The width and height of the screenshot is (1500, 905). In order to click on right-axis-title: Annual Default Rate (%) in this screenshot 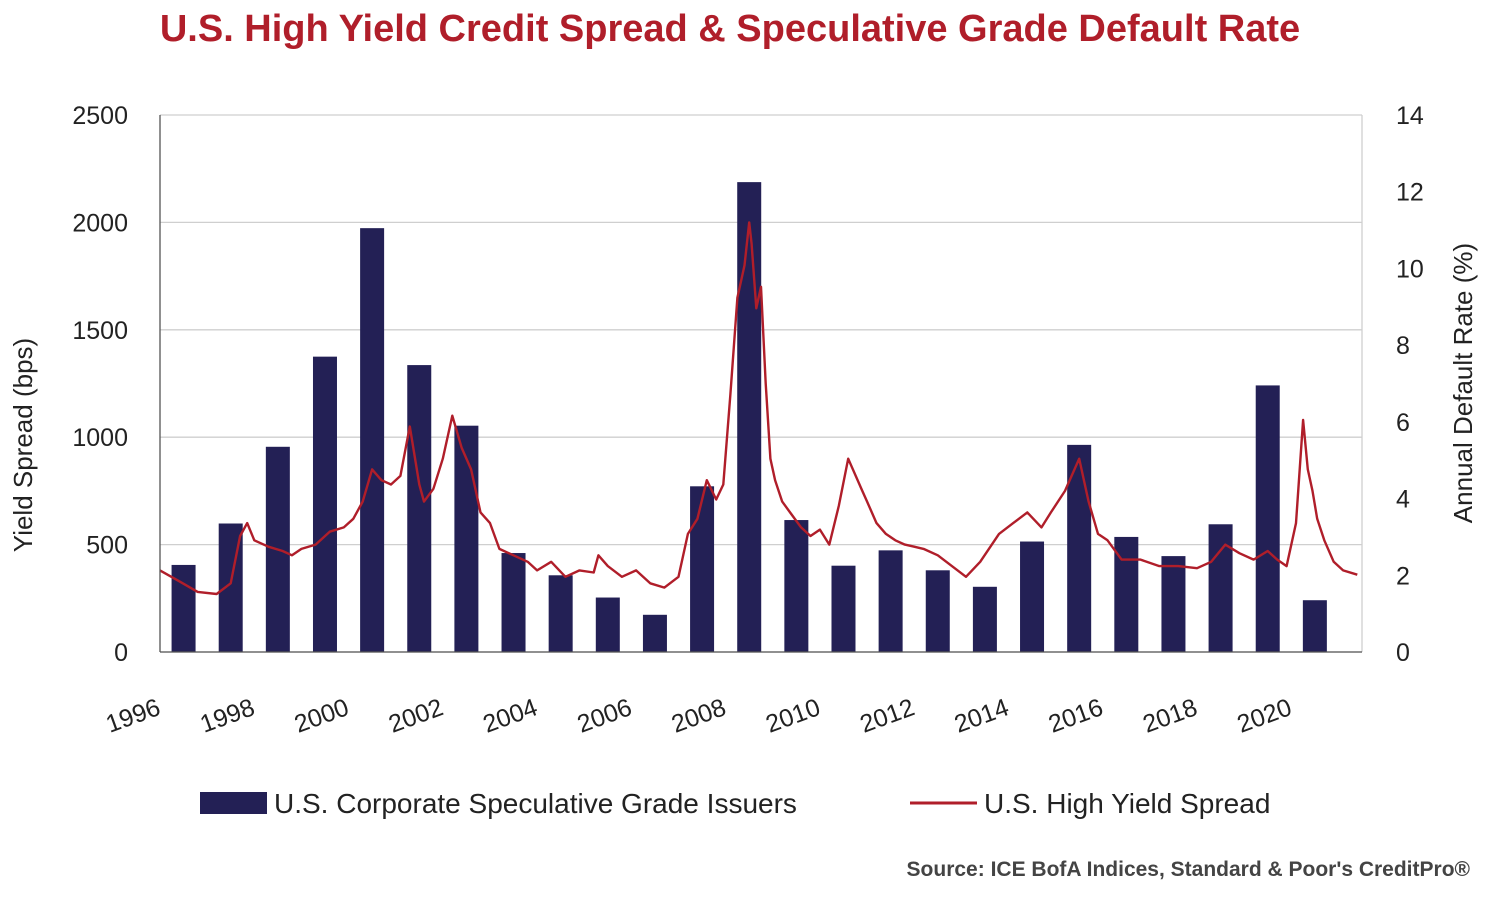, I will do `click(1463, 383)`.